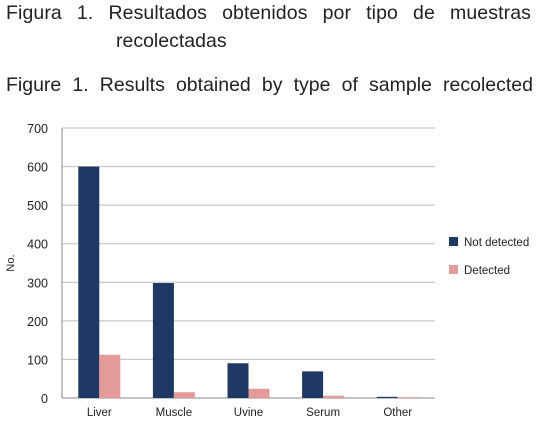 This screenshot has height=423, width=537. What do you see at coordinates (163, 340) in the screenshot?
I see `bar-not-detected-muscle` at bounding box center [163, 340].